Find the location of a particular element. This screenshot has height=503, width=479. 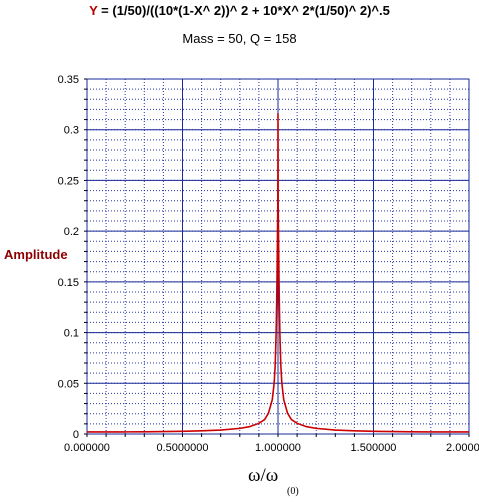

x-tick-label: 1.000000 is located at coordinates (278, 448).